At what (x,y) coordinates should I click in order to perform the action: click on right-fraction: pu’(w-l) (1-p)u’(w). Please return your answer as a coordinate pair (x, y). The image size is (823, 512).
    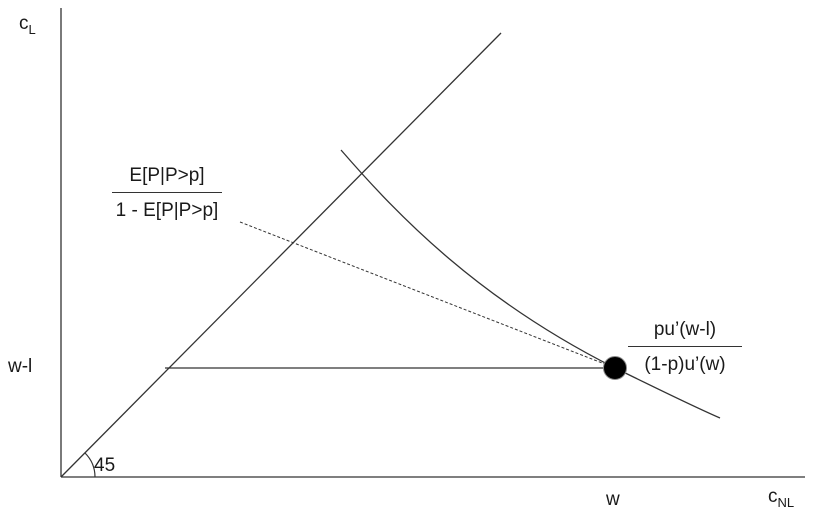
    Looking at the image, I should click on (685, 347).